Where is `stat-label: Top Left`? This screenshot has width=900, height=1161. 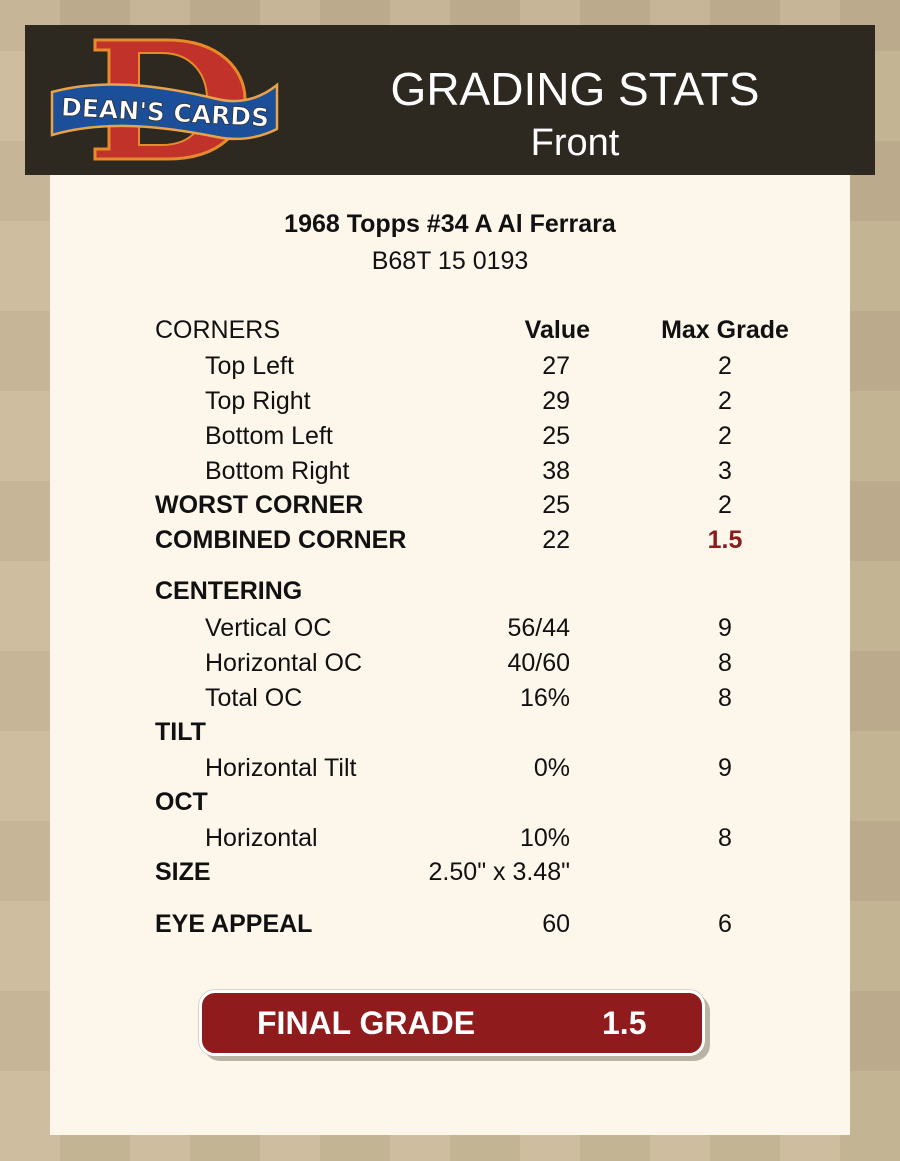 stat-label: Top Left is located at coordinates (249, 366).